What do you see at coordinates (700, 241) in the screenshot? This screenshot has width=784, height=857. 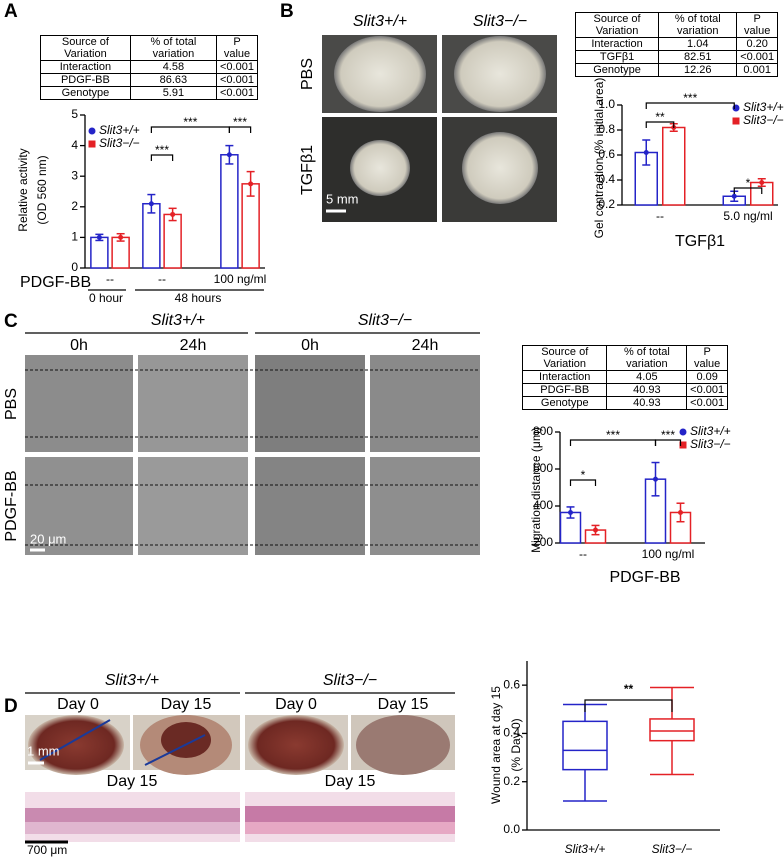 I see `x-axis-label: TGFβ1` at bounding box center [700, 241].